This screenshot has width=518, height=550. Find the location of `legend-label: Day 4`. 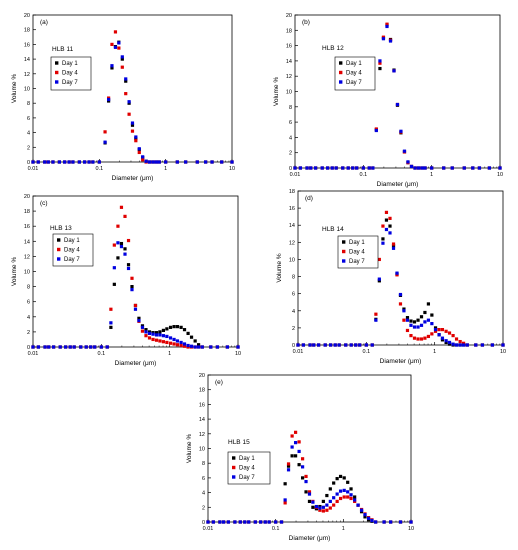

legend-label: Day 4 is located at coordinates (357, 253).